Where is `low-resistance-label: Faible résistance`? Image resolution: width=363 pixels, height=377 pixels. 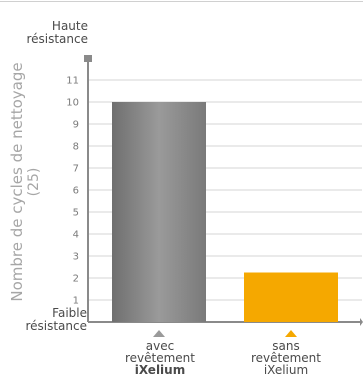
low-resistance-label: Faible résistance is located at coordinates (56, 320).